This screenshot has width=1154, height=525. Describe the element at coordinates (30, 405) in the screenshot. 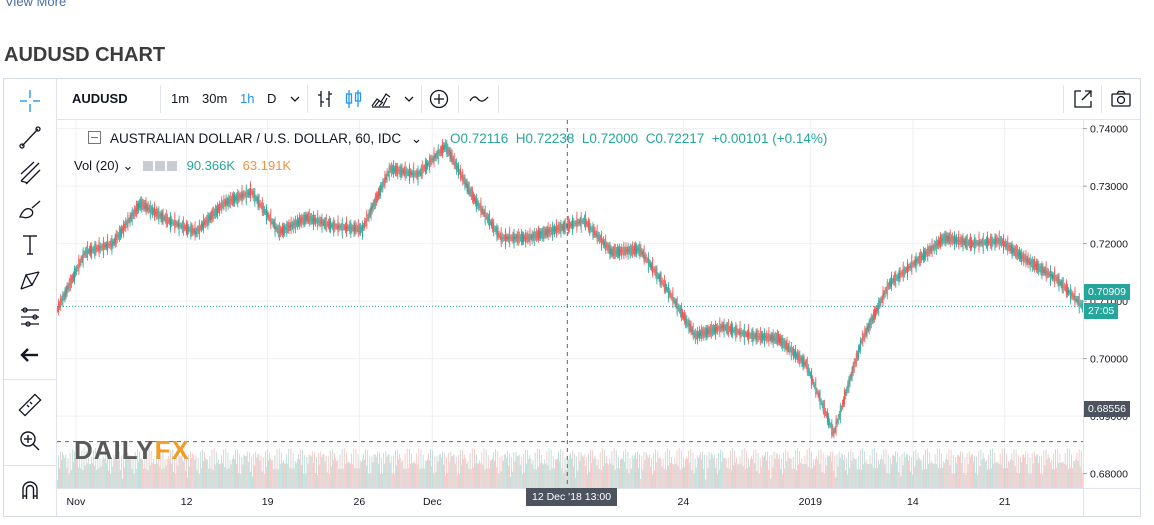

I see `ruler-icon` at that location.